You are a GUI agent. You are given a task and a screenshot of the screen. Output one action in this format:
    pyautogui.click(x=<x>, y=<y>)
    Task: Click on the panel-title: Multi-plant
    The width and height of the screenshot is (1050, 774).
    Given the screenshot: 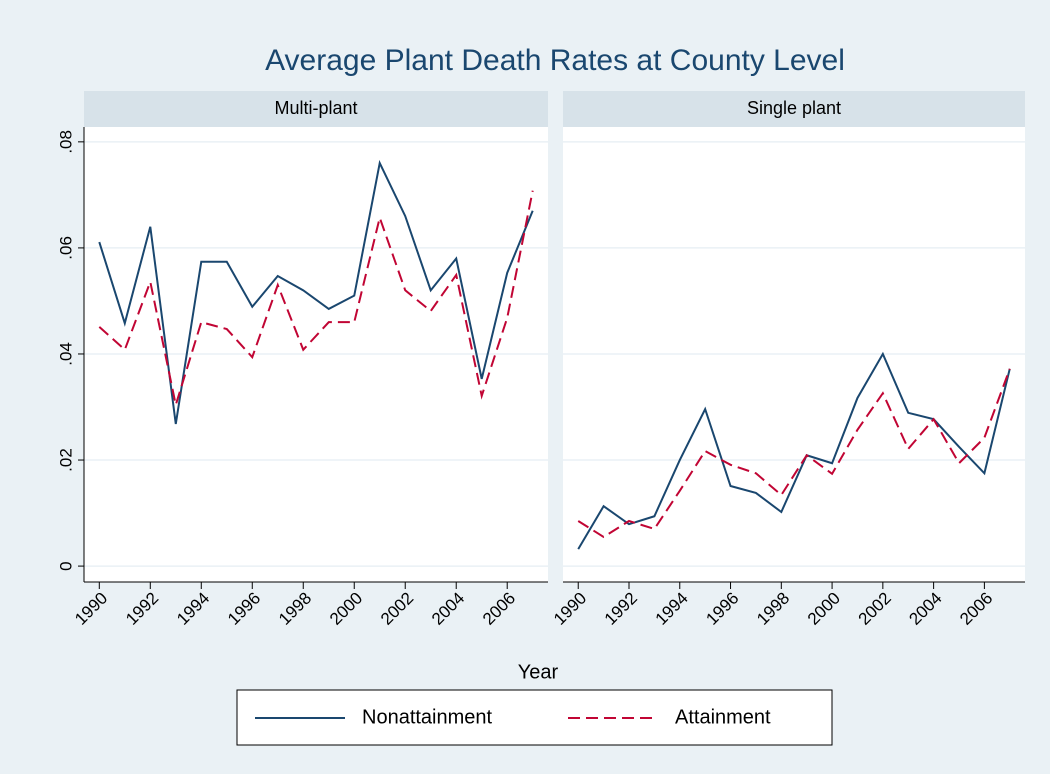 What is the action you would take?
    pyautogui.click(x=315, y=108)
    